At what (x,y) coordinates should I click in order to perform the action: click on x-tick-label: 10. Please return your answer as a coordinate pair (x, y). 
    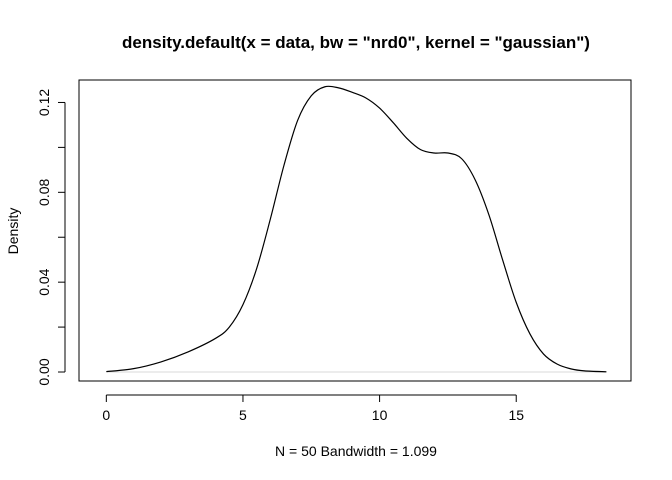
    Looking at the image, I should click on (380, 415).